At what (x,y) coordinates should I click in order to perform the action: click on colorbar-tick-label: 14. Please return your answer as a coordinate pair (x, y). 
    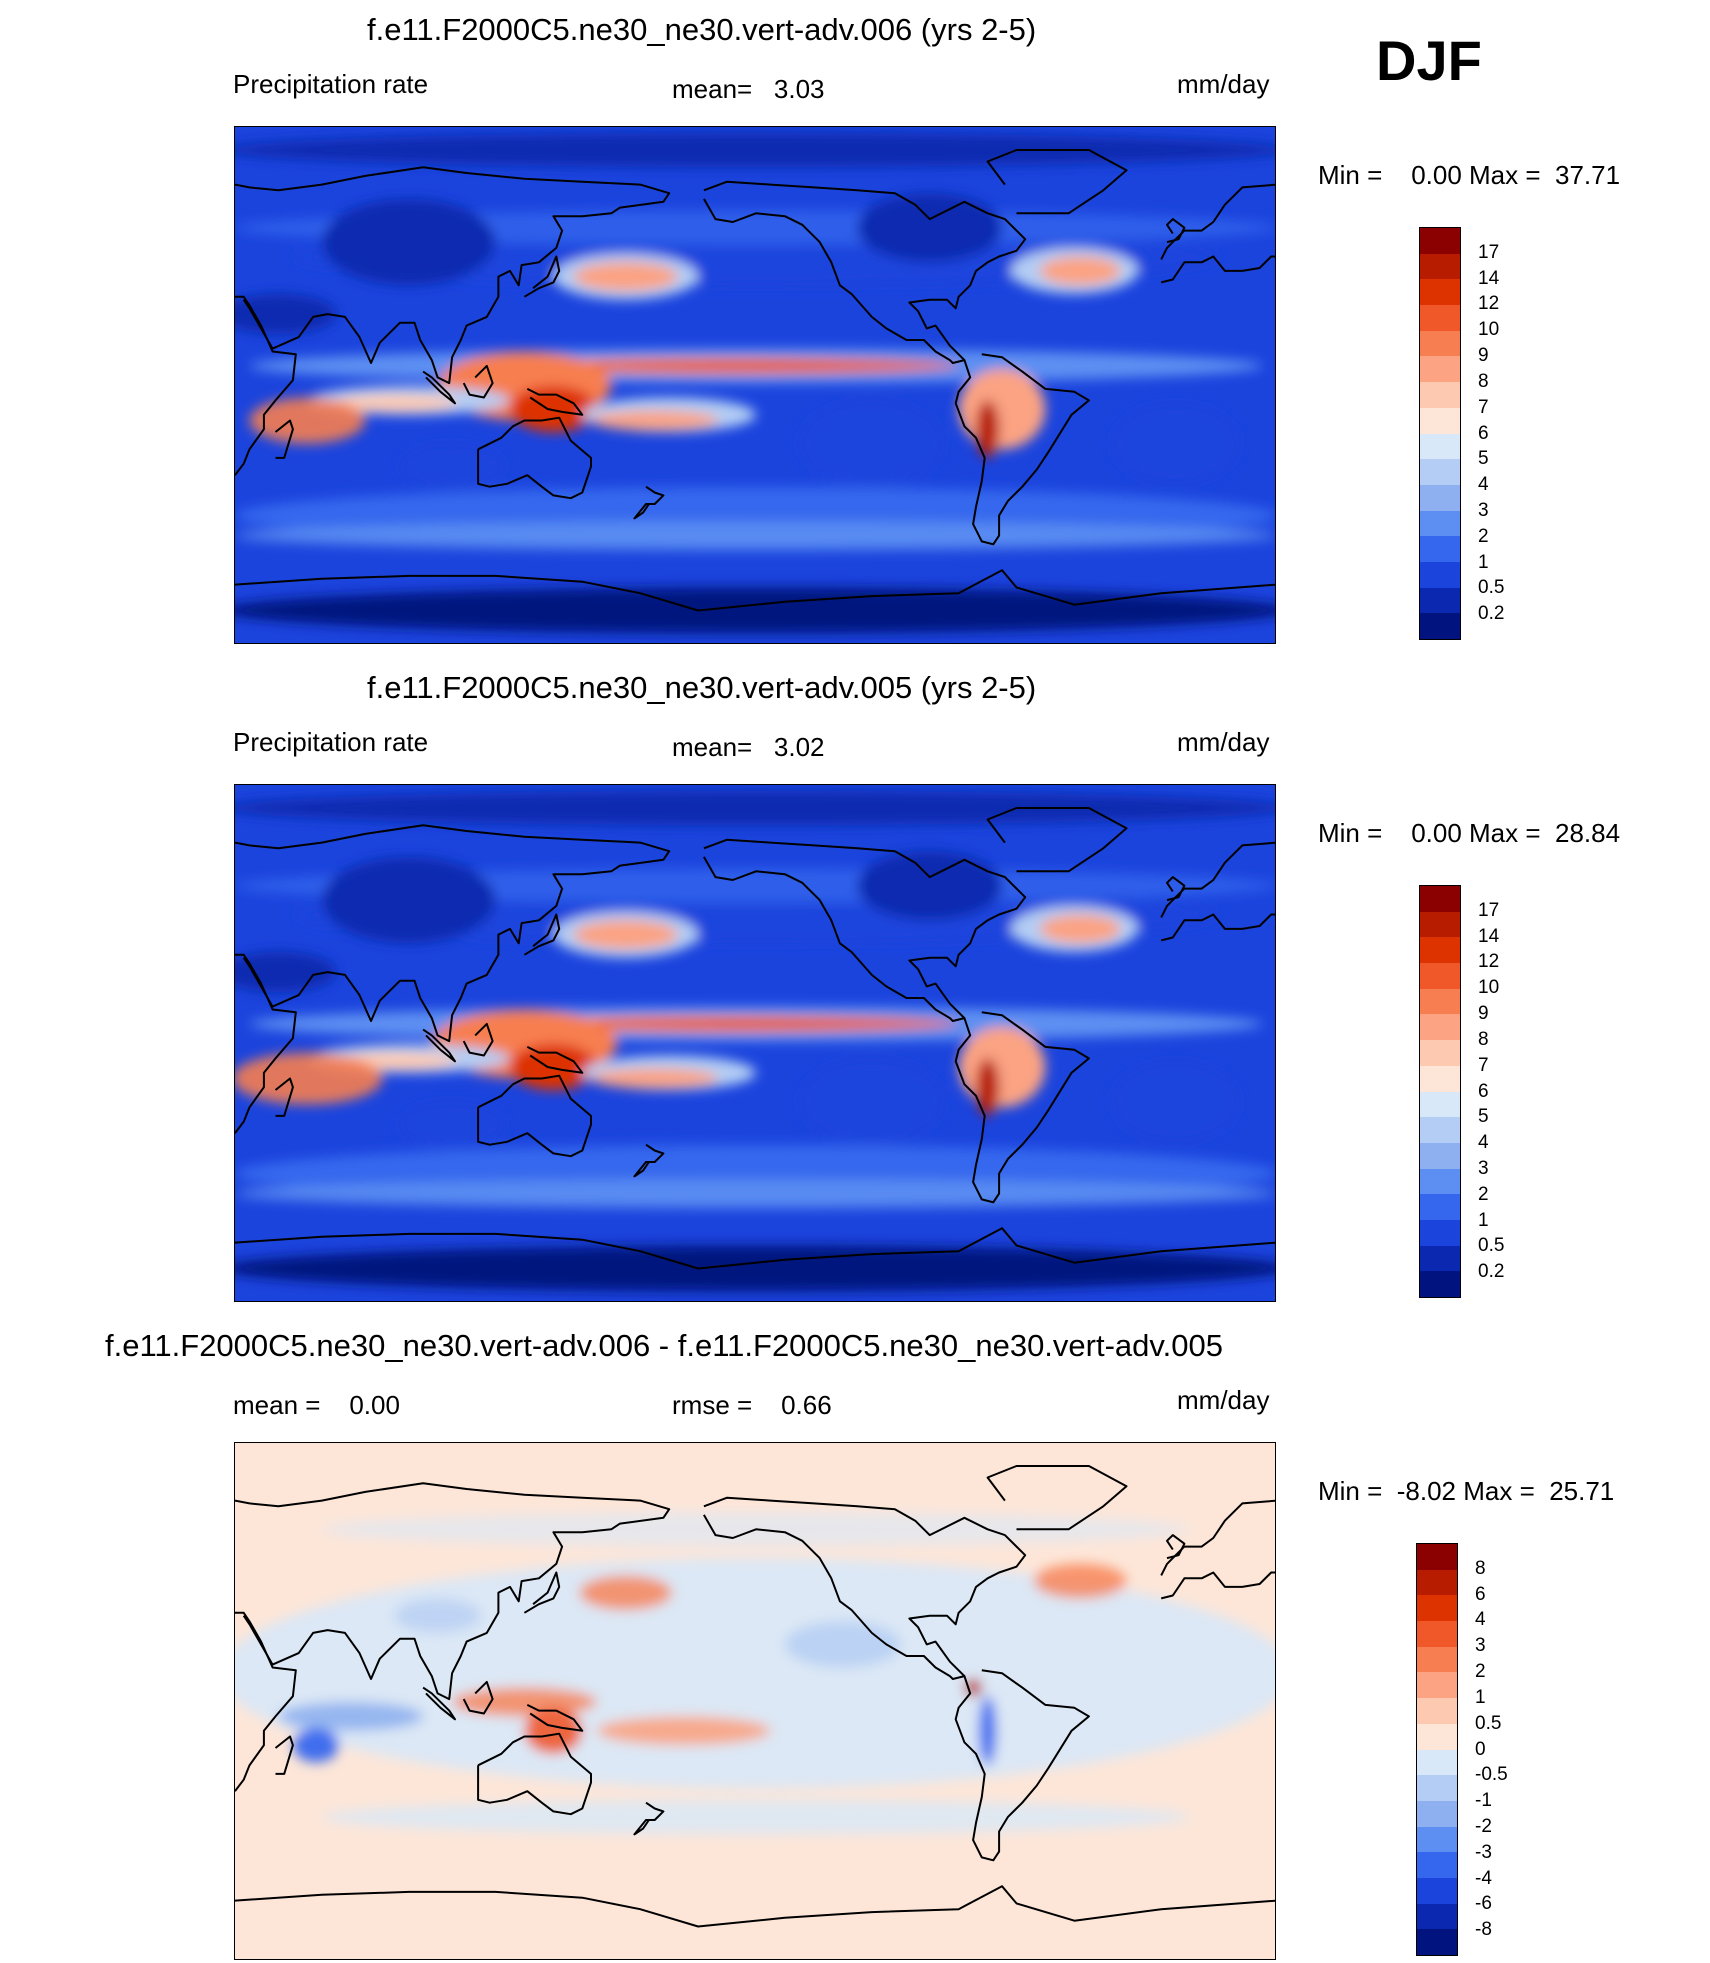
    Looking at the image, I should click on (1489, 278).